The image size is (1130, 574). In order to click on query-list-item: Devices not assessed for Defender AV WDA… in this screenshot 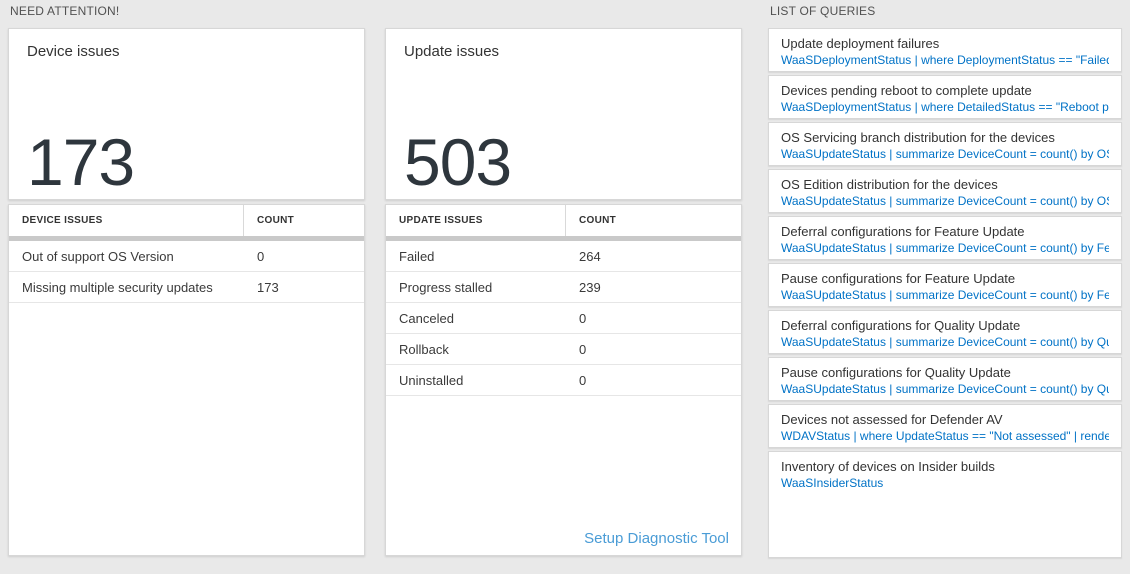, I will do `click(945, 426)`.